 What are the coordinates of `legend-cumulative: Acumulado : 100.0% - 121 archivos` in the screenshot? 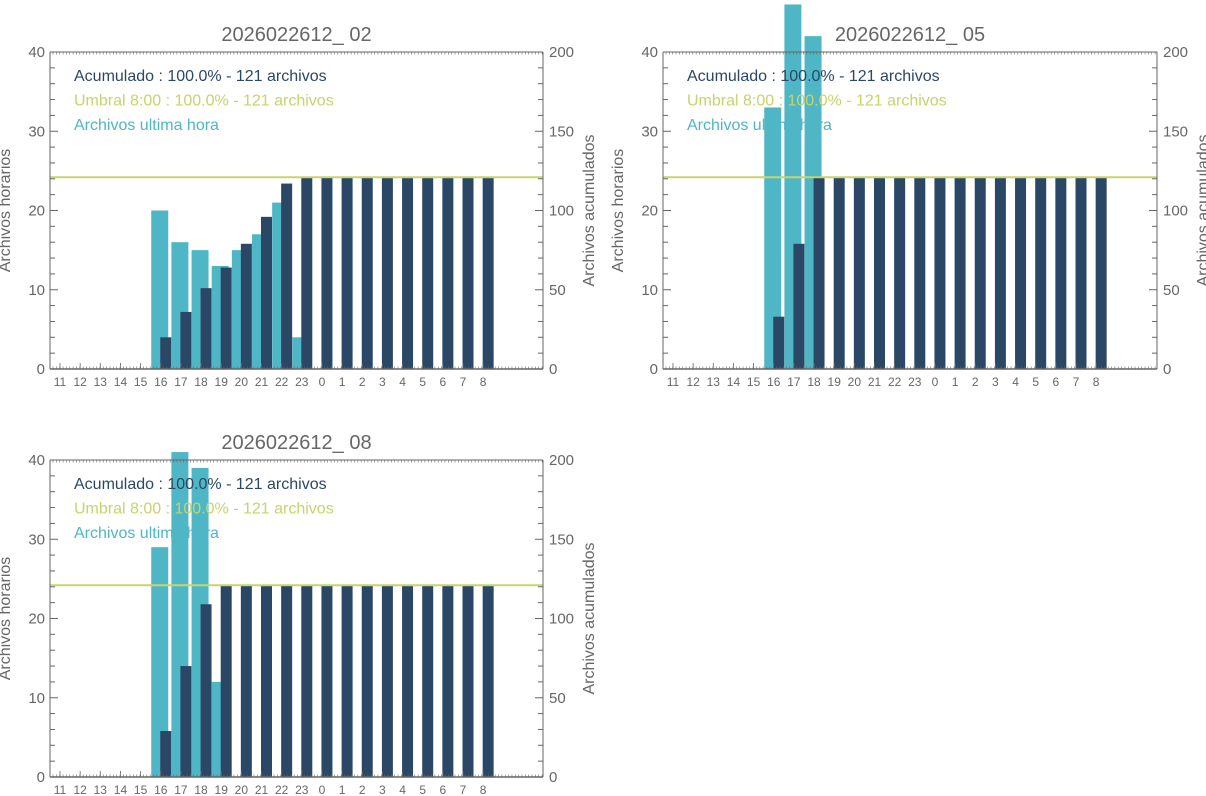 It's located at (200, 76).